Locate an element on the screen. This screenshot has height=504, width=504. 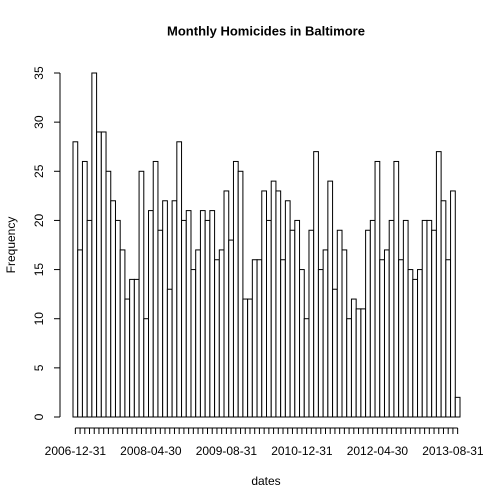
y-tick-label: 25 is located at coordinates (39, 171).